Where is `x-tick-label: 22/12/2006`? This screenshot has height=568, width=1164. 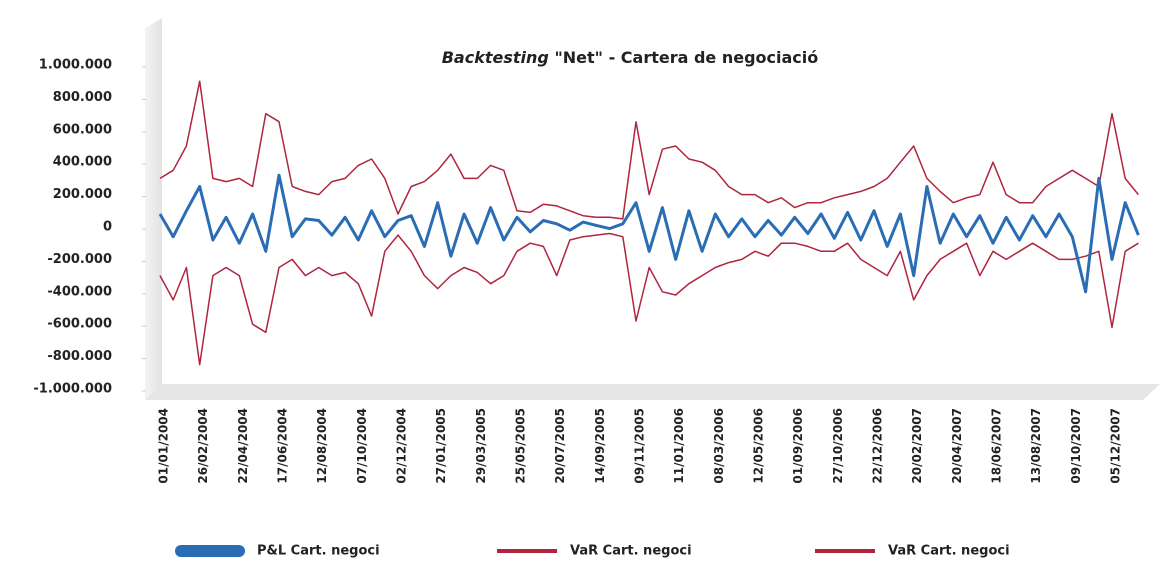 x-tick-label: 22/12/2006 is located at coordinates (878, 446).